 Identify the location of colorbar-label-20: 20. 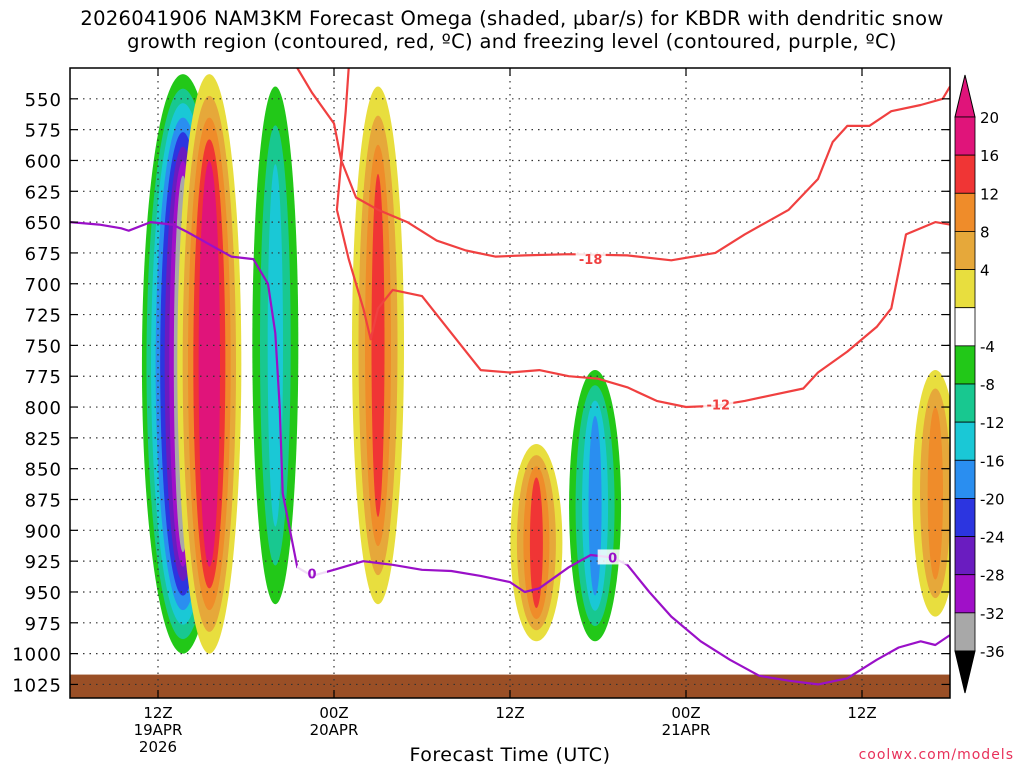
(989, 118).